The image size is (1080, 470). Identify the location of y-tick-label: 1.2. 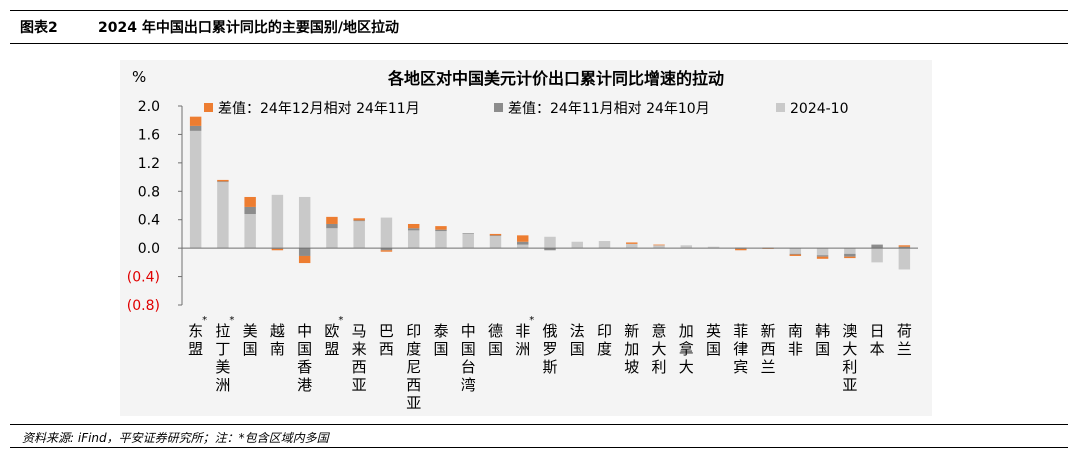
(149, 164).